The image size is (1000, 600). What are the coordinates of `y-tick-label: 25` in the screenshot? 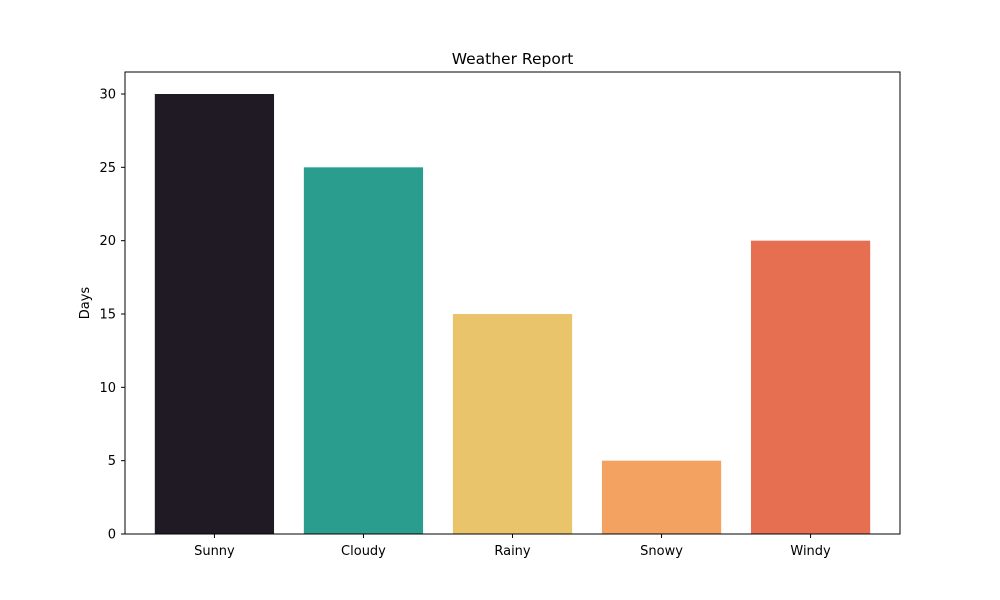 It's located at (107, 168).